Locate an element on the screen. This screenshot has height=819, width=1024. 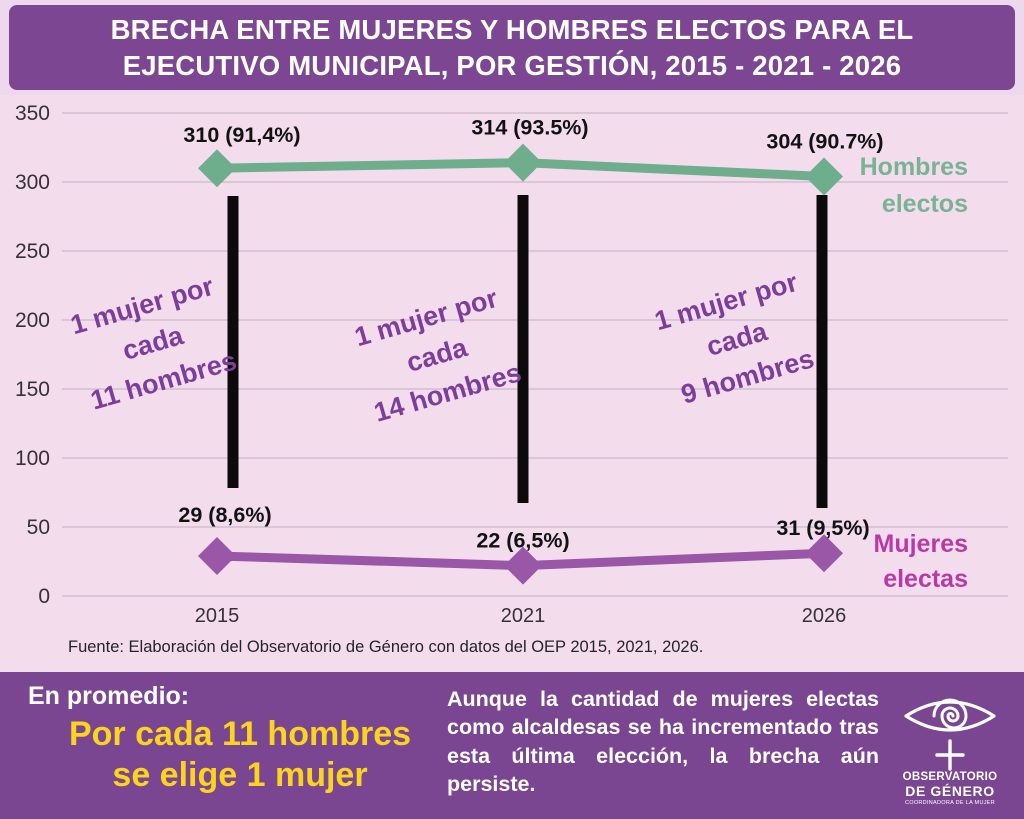
data-point-label: 29 (8,6%) is located at coordinates (224, 515).